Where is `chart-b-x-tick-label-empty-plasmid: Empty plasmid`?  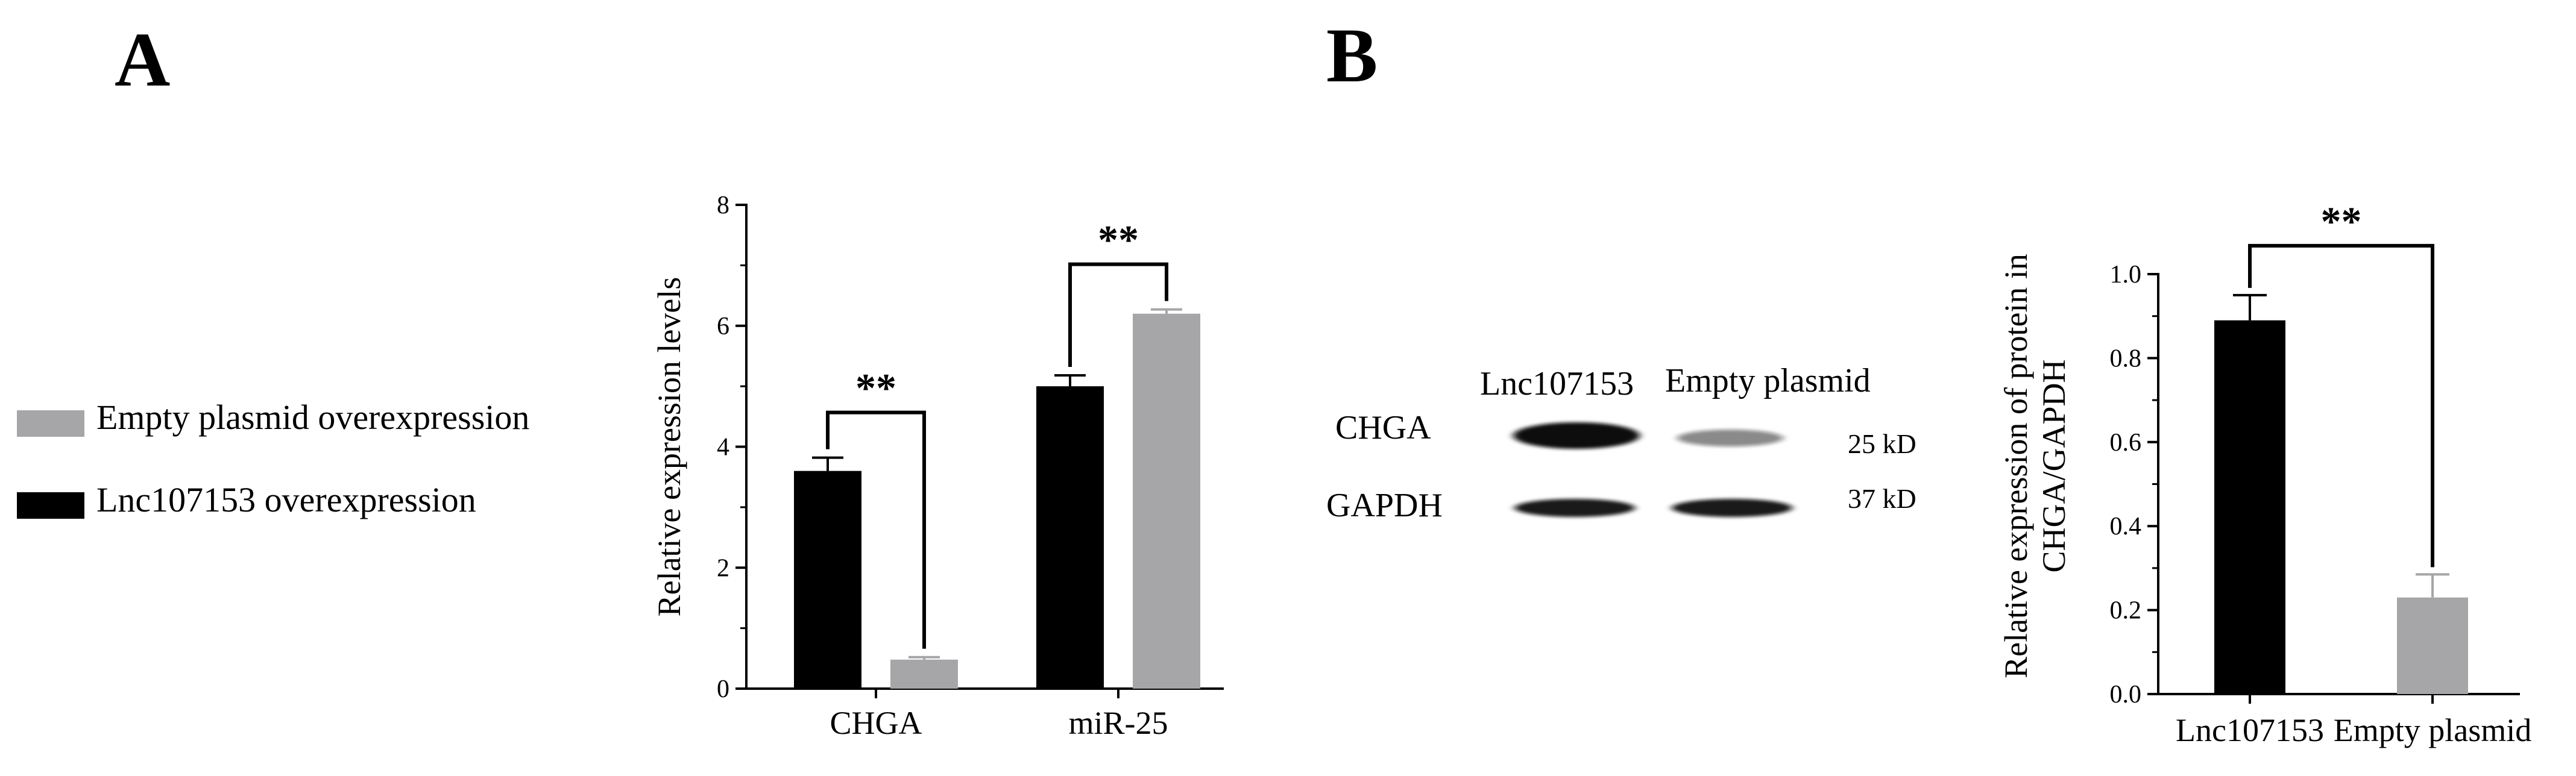 chart-b-x-tick-label-empty-plasmid: Empty plasmid is located at coordinates (2432, 730).